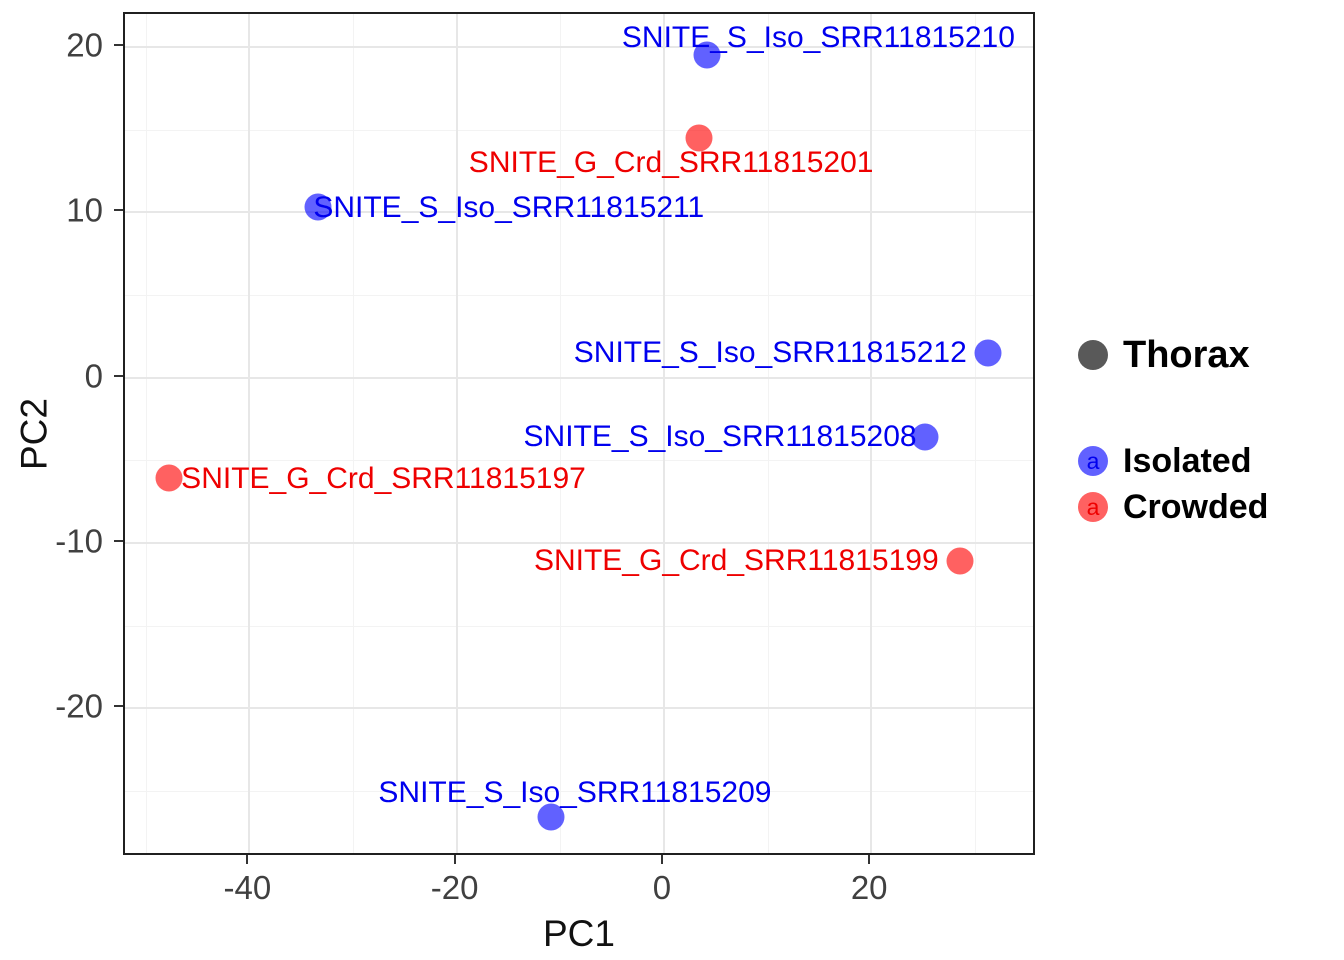  What do you see at coordinates (34, 433) in the screenshot?
I see `y-axis-title: PC2` at bounding box center [34, 433].